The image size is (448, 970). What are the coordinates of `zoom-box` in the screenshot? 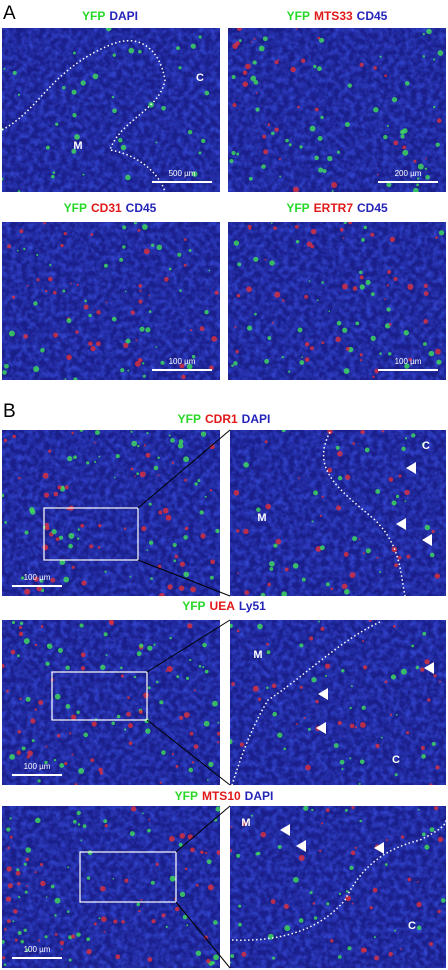 It's located at (91, 534).